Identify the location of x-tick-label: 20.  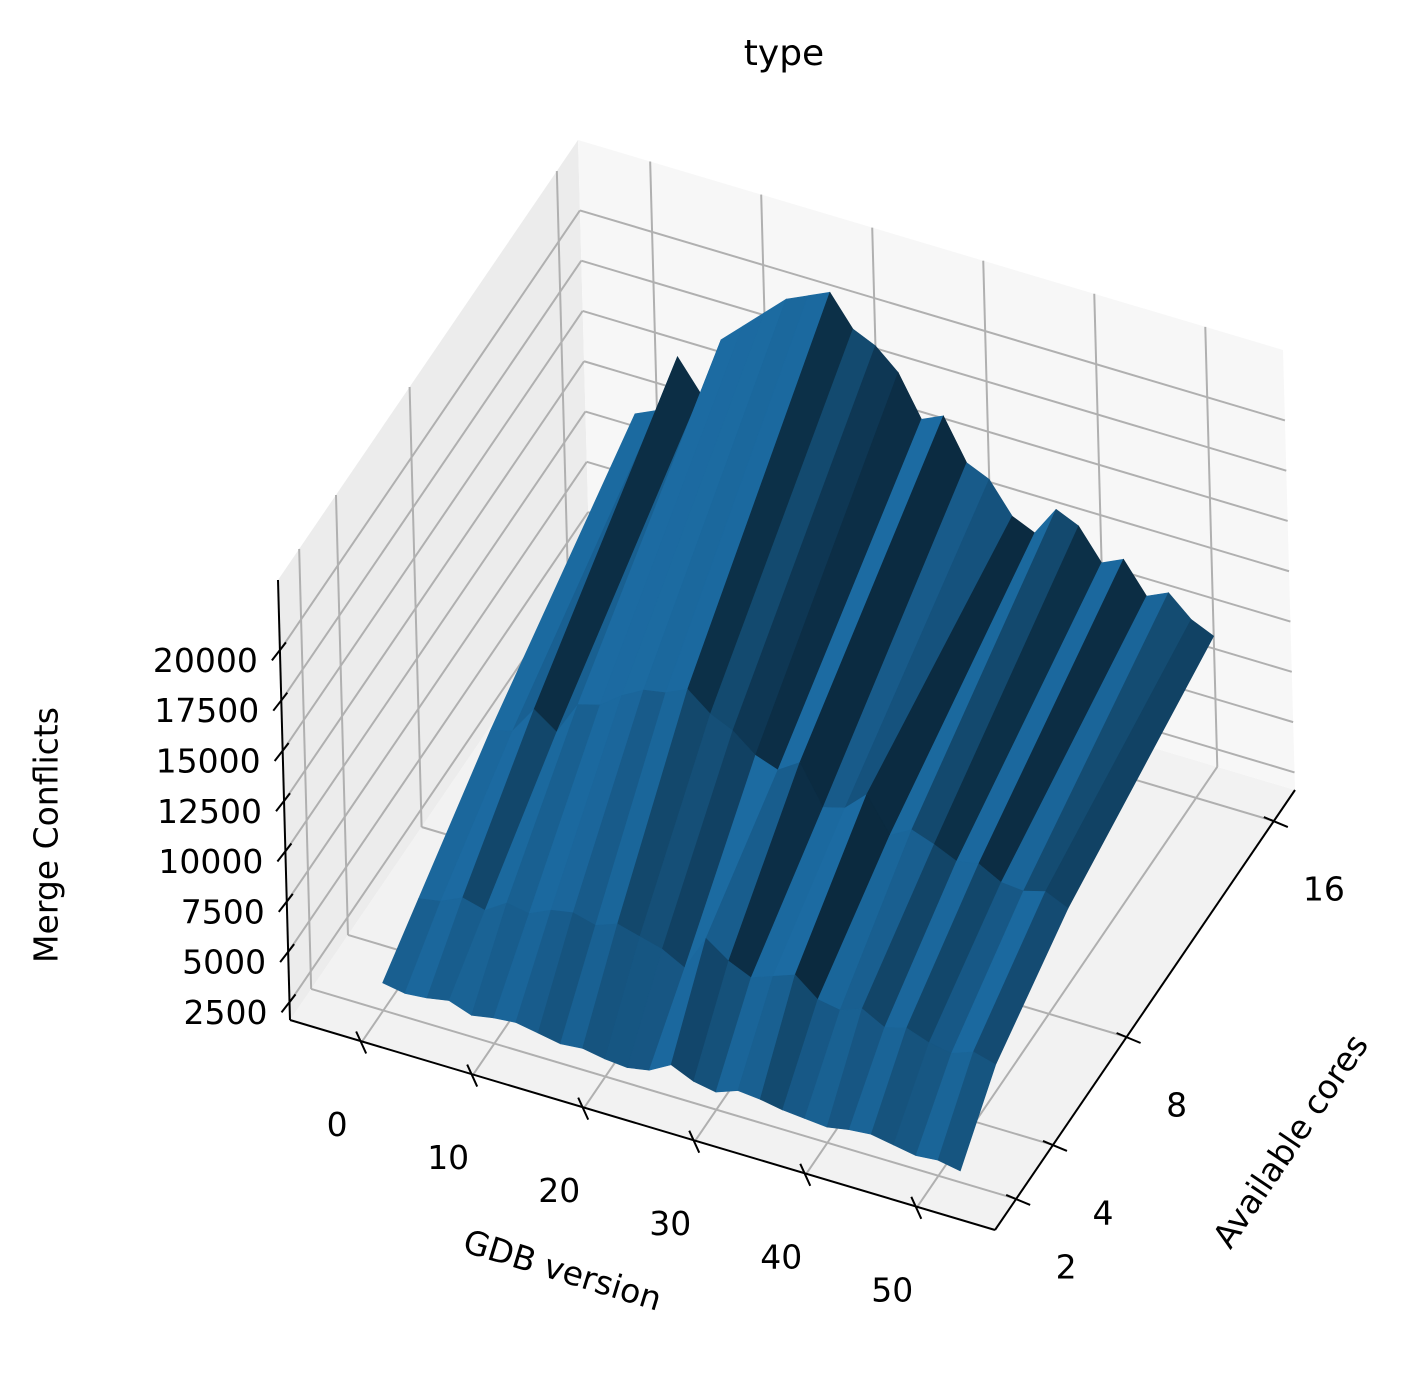
(559, 1190).